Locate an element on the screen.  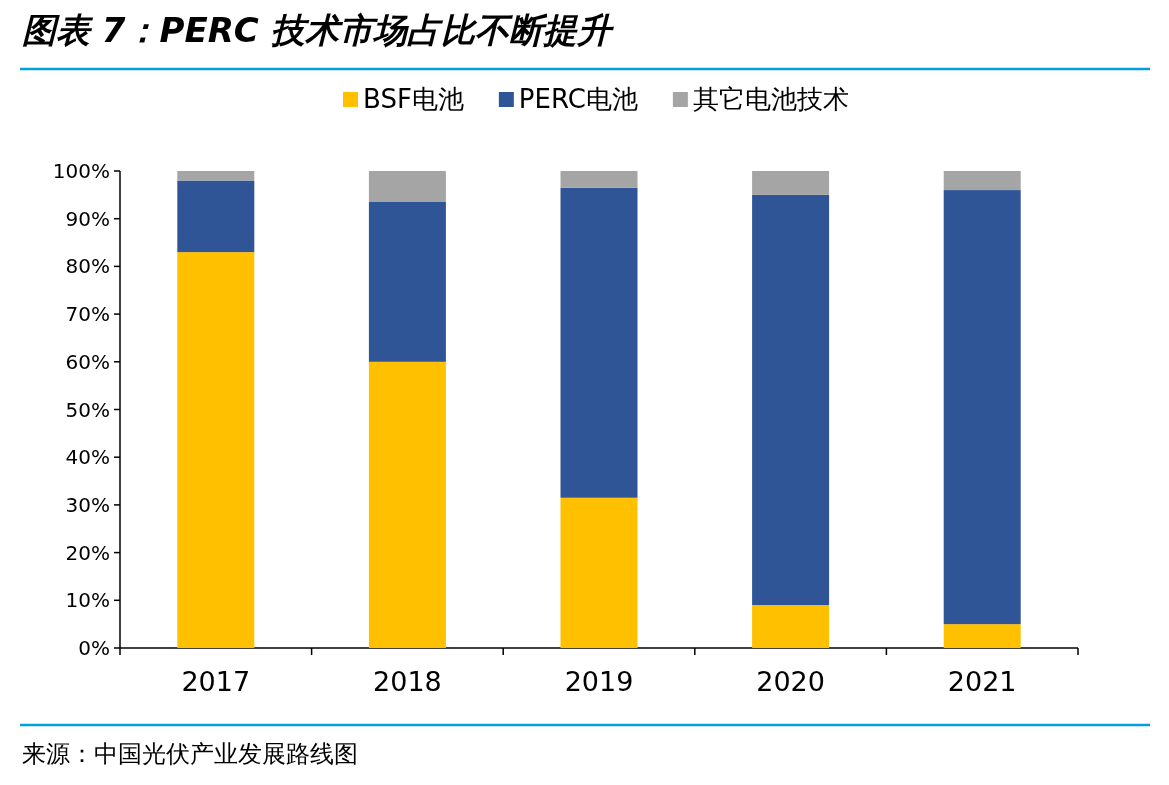
chart-title: 图表 7：PERC 技术市场占比不断提升 is located at coordinates (318, 30).